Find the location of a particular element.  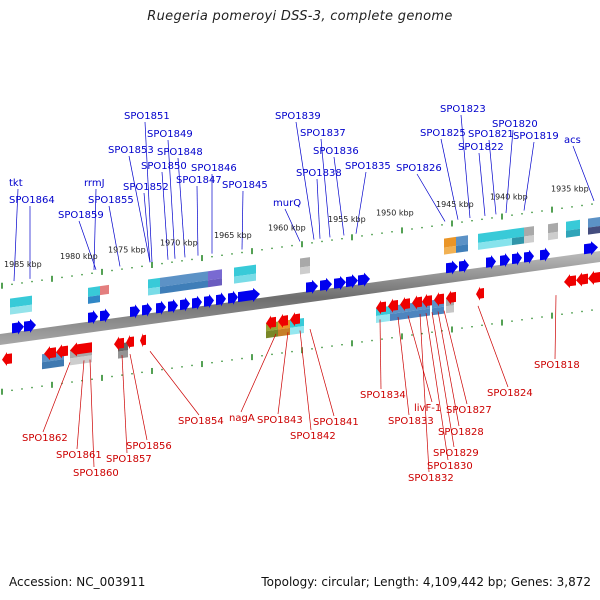

genome-title: Ruegeria pomeroyi DSS-3, complete genome is located at coordinates (300, 16).